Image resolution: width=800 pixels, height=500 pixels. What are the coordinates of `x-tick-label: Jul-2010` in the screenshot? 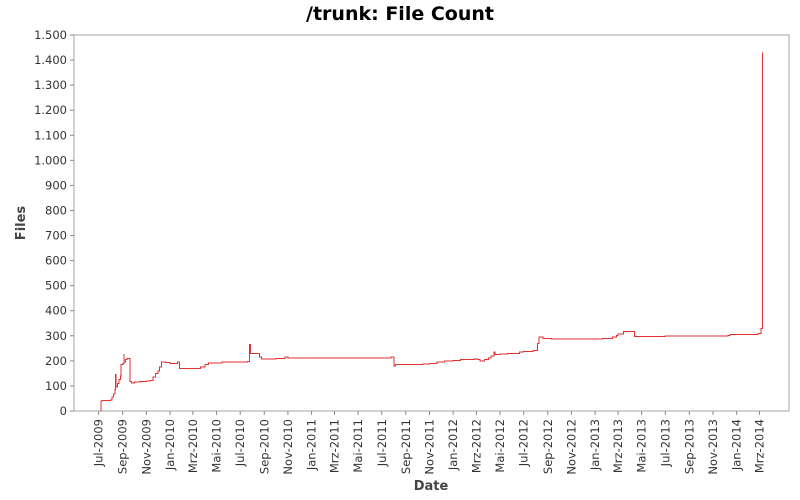 It's located at (240, 443).